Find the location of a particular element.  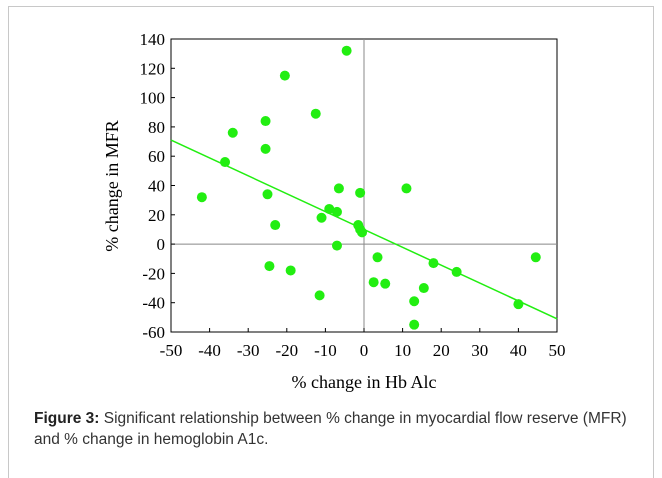

x-tick-label: 50 is located at coordinates (557, 350).